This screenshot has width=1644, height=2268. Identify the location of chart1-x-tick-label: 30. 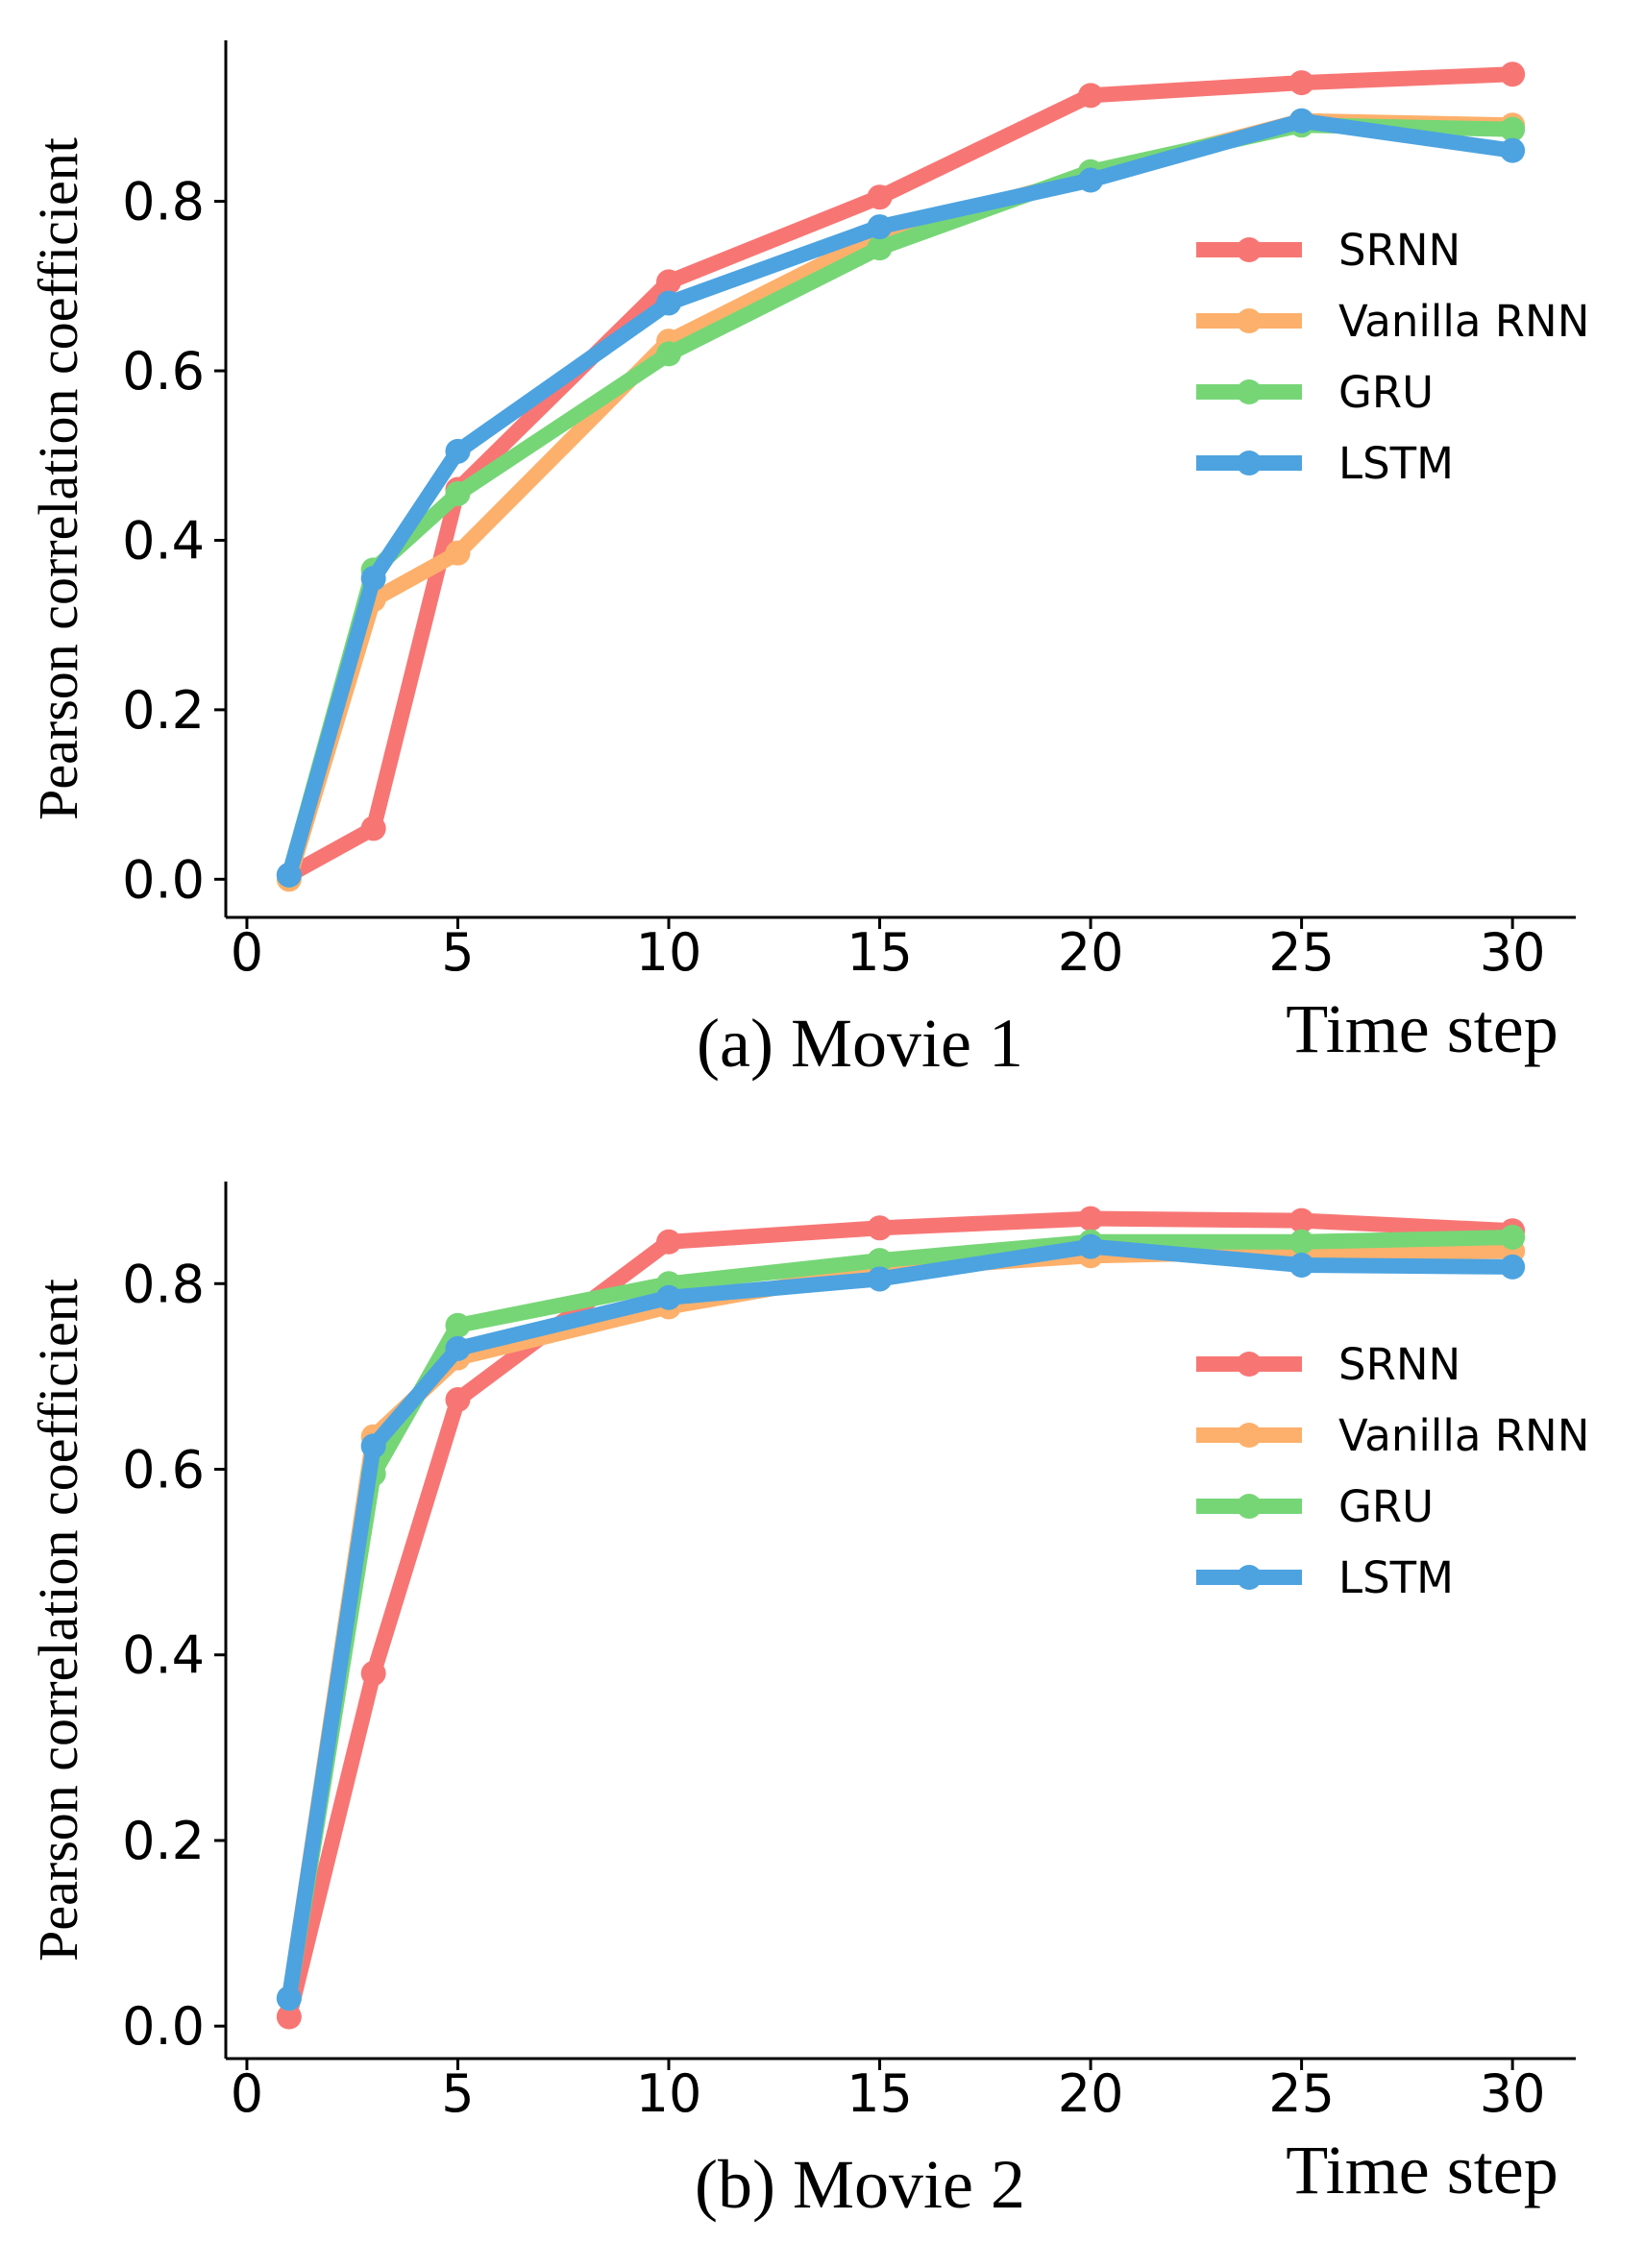
(1513, 952).